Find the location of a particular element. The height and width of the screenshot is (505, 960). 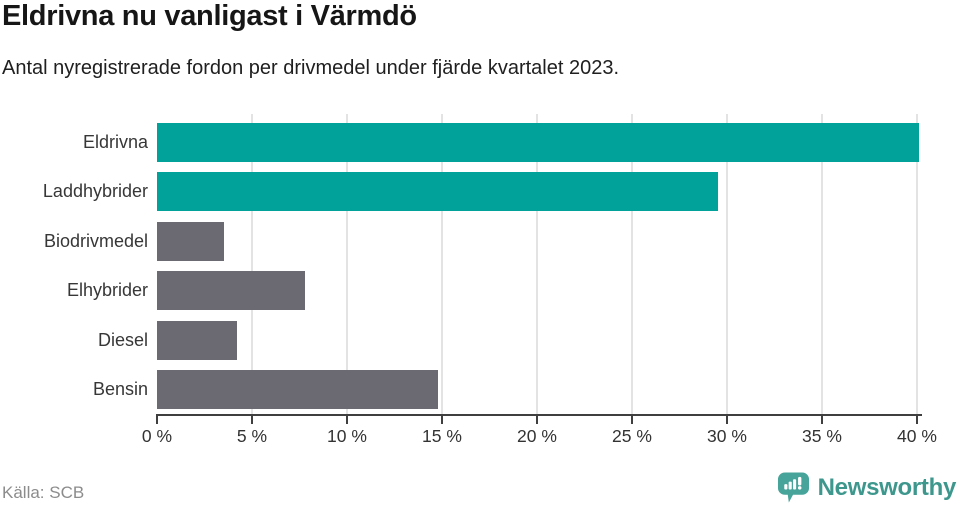

category-label: Elhybrider is located at coordinates (107, 290).